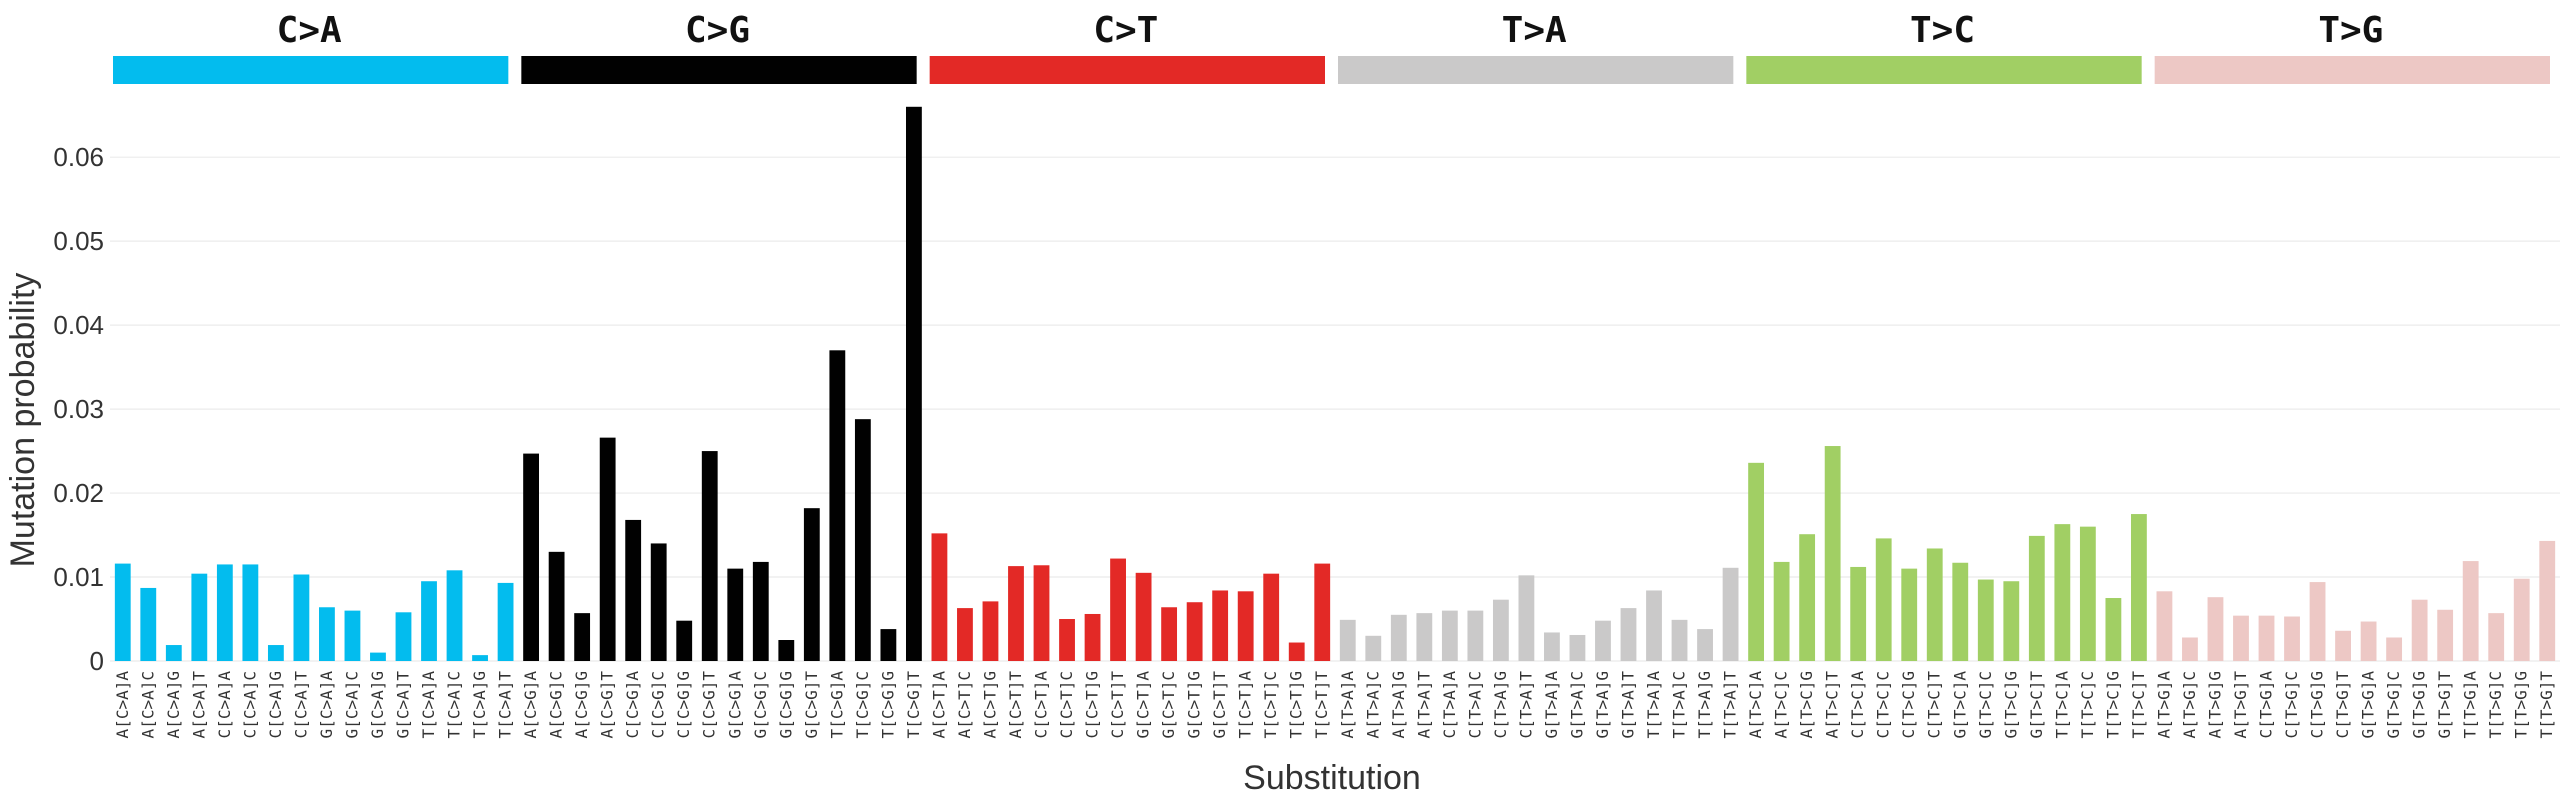  I want to click on x-tick-label: A[T>A]A, so click(1347, 705).